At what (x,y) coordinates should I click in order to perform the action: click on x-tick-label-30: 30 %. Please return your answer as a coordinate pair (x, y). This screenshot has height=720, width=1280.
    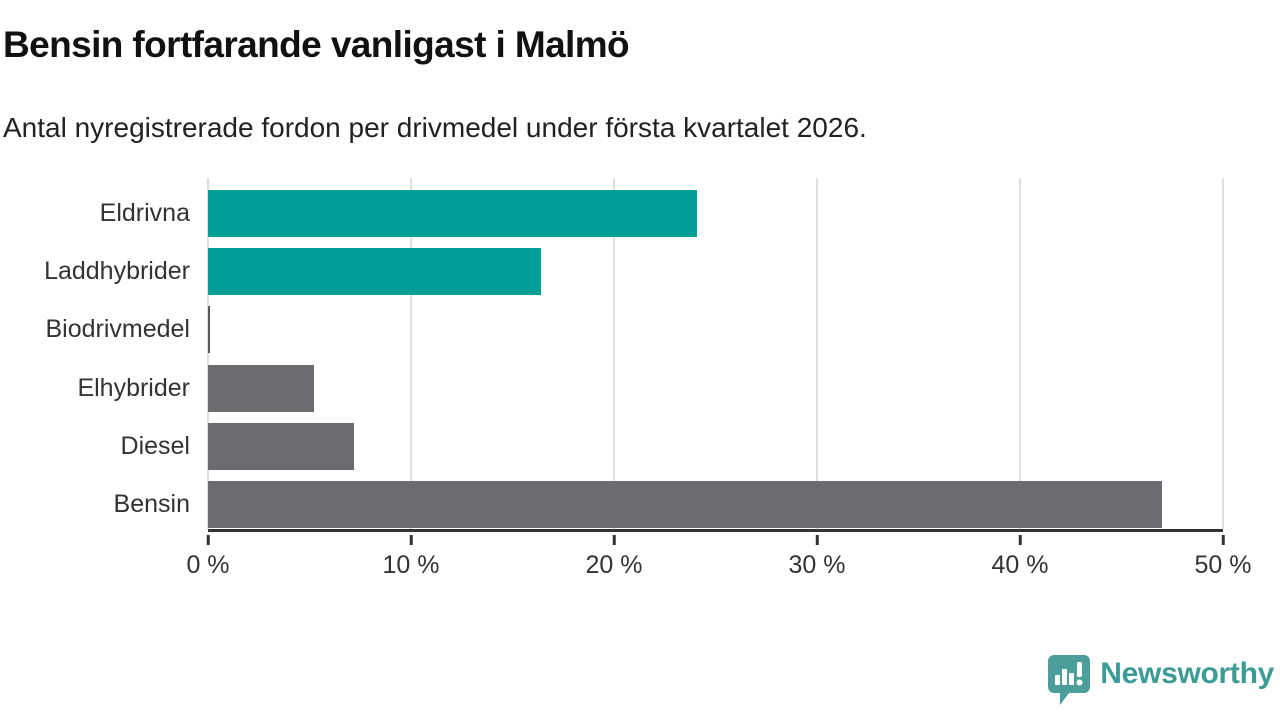
    Looking at the image, I should click on (817, 565).